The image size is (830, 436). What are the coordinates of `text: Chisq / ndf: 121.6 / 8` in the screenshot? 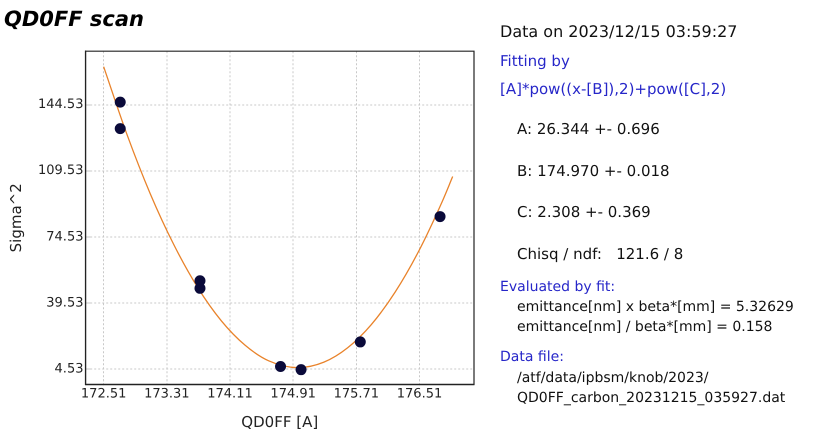 It's located at (600, 254).